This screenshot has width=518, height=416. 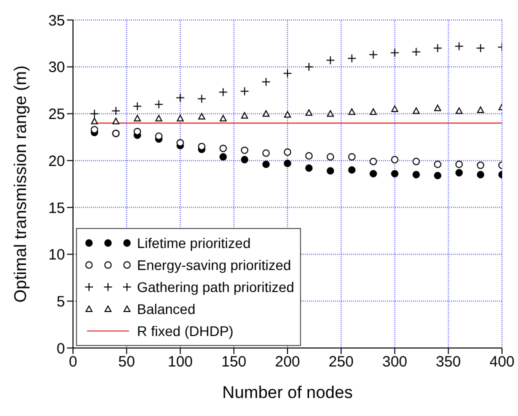 I want to click on x-tick-label: 300, so click(x=395, y=362).